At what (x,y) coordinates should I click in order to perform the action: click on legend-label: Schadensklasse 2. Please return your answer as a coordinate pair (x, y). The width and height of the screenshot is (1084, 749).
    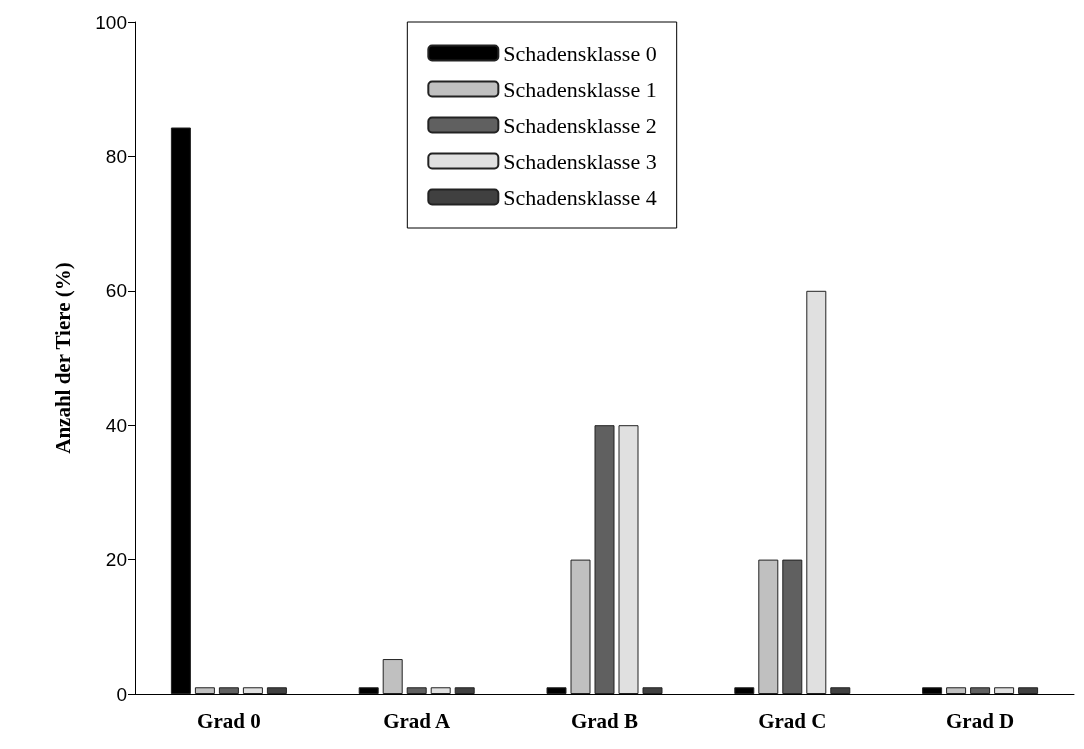
    Looking at the image, I should click on (580, 125).